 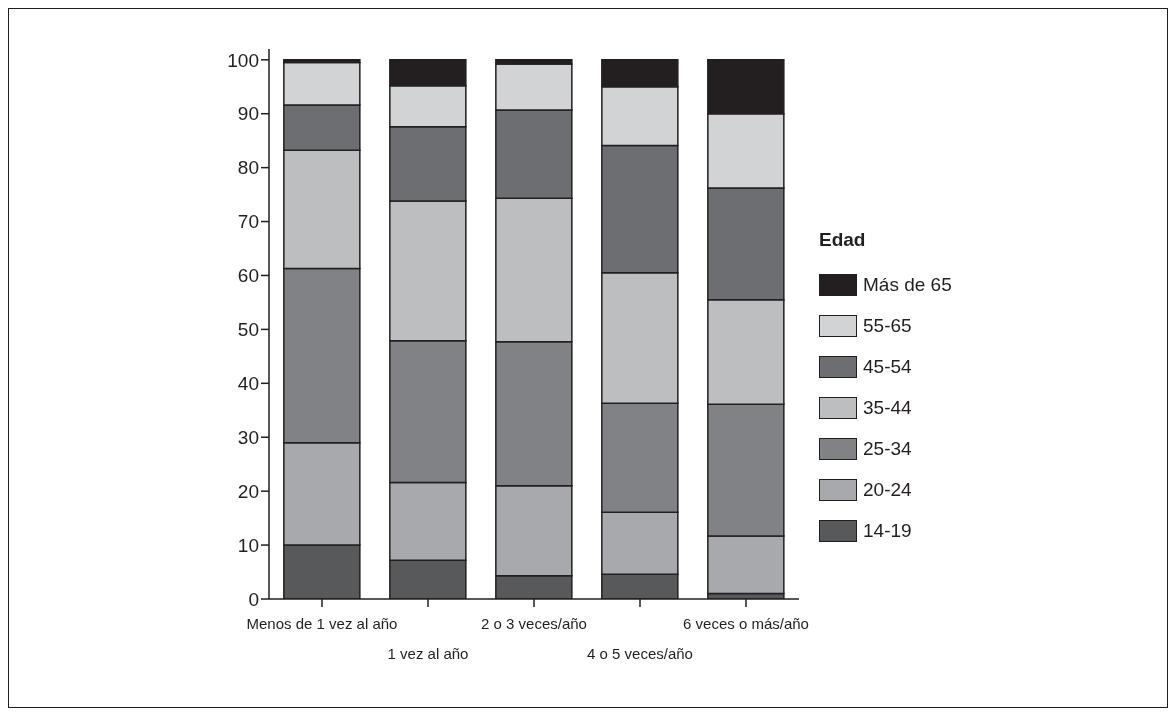 I want to click on y-tick-label: 10, so click(x=248, y=545).